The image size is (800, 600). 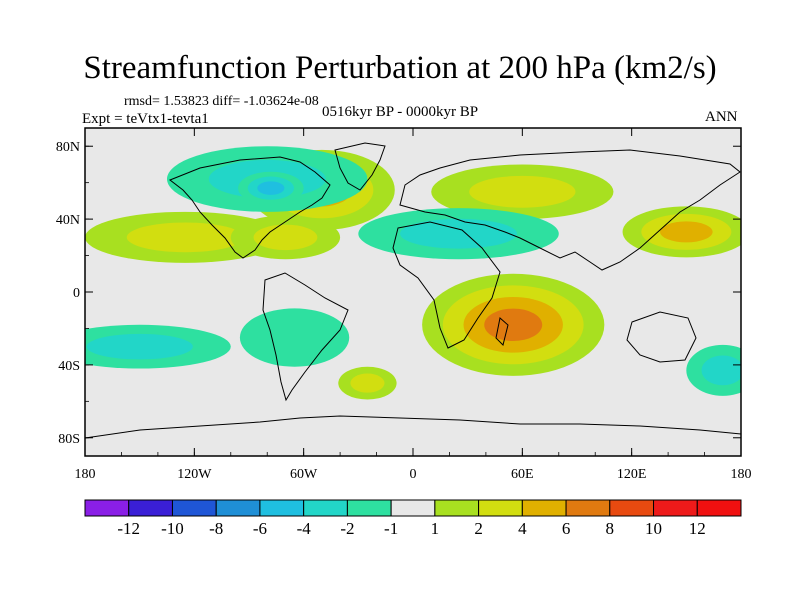 What do you see at coordinates (446, 285) in the screenshot?
I see `coast-africa` at bounding box center [446, 285].